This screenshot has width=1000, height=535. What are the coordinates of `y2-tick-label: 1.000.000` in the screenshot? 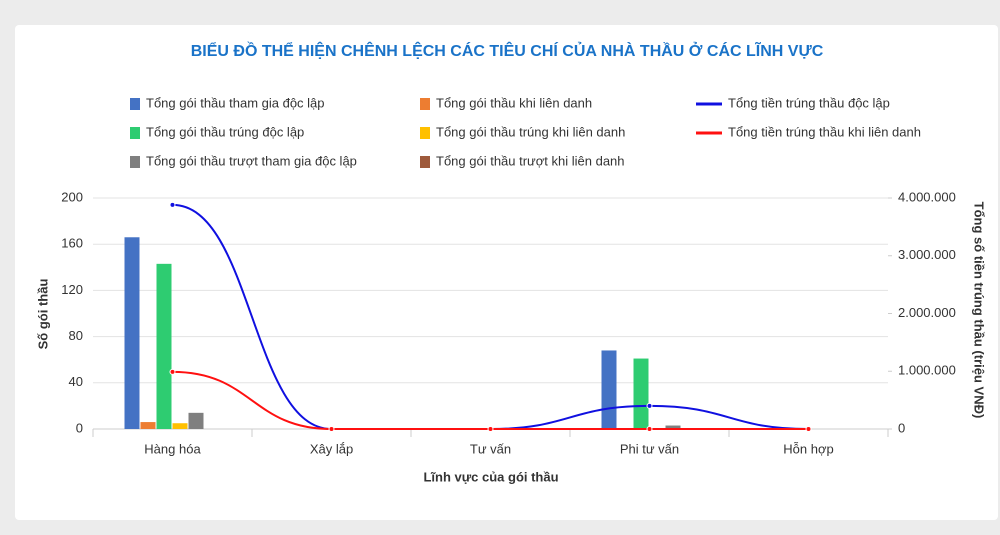 It's located at (927, 370).